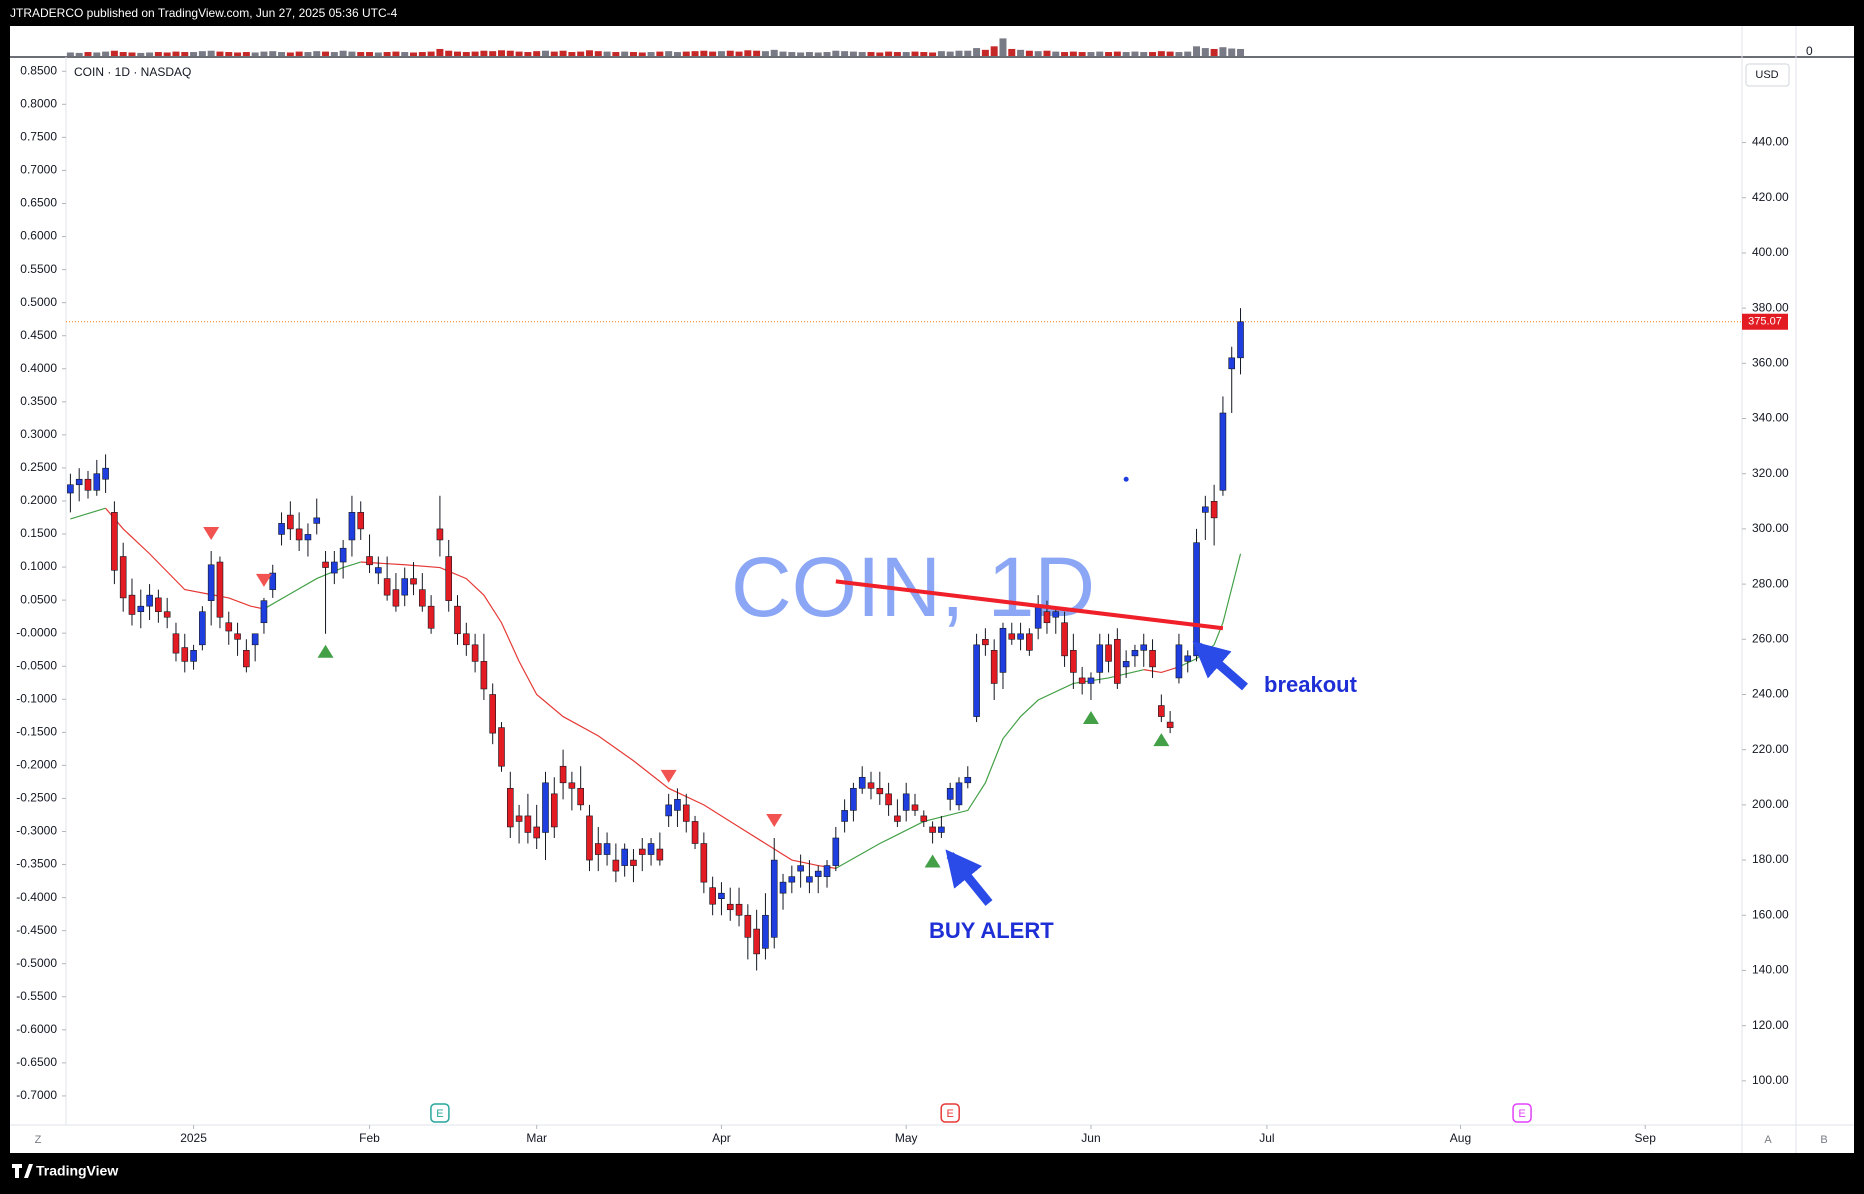 The width and height of the screenshot is (1864, 1194). I want to click on y2-tick-label: -0.5000, so click(36, 963).